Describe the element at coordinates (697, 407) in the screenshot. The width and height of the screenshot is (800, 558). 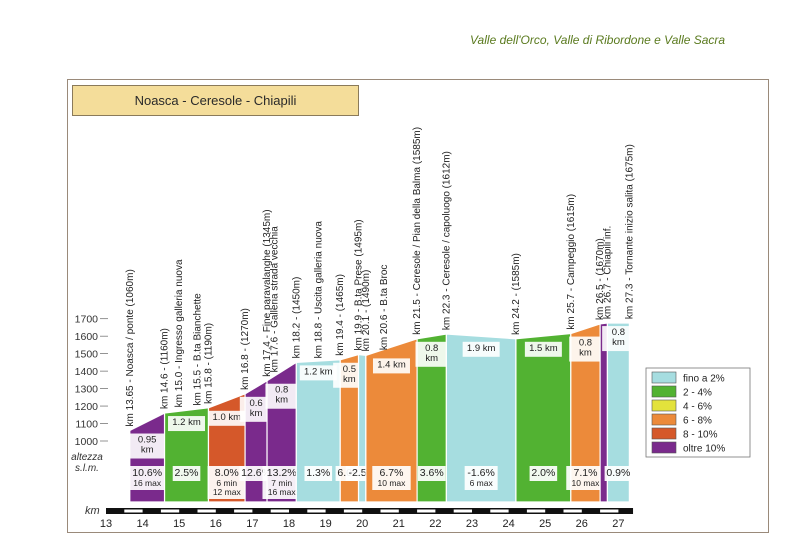
I see `legend-label: 4 - 6%` at that location.